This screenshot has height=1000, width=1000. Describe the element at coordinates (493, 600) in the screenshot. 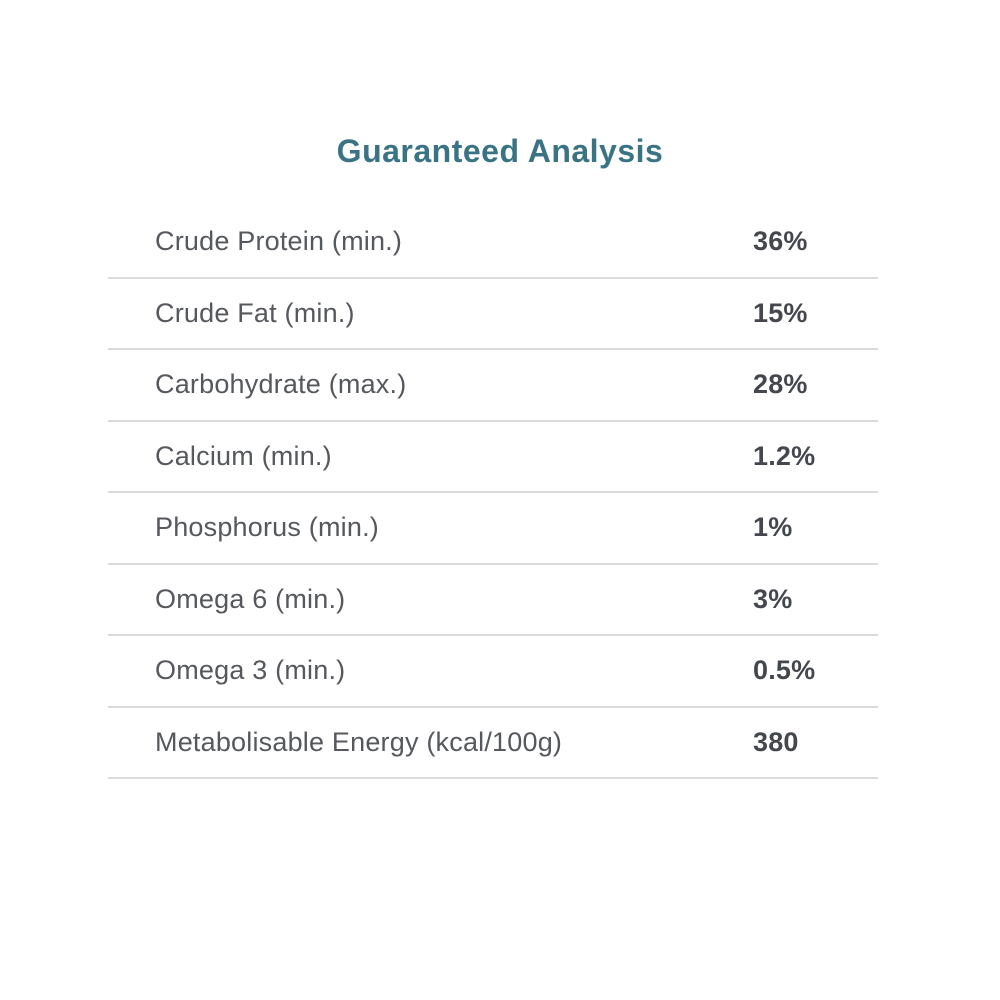

I see `table-row-omega-6: Omega 6 (min.) 3%` at that location.